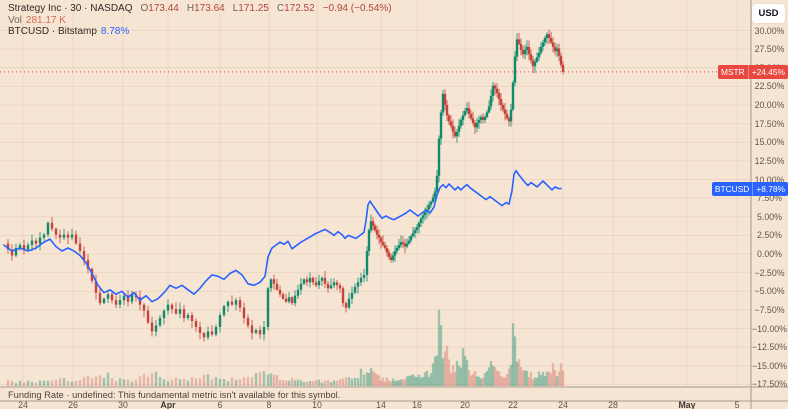 The image size is (788, 409). Describe the element at coordinates (770, 188) in the screenshot. I see `btcusd-change-value: +8.78%` at that location.